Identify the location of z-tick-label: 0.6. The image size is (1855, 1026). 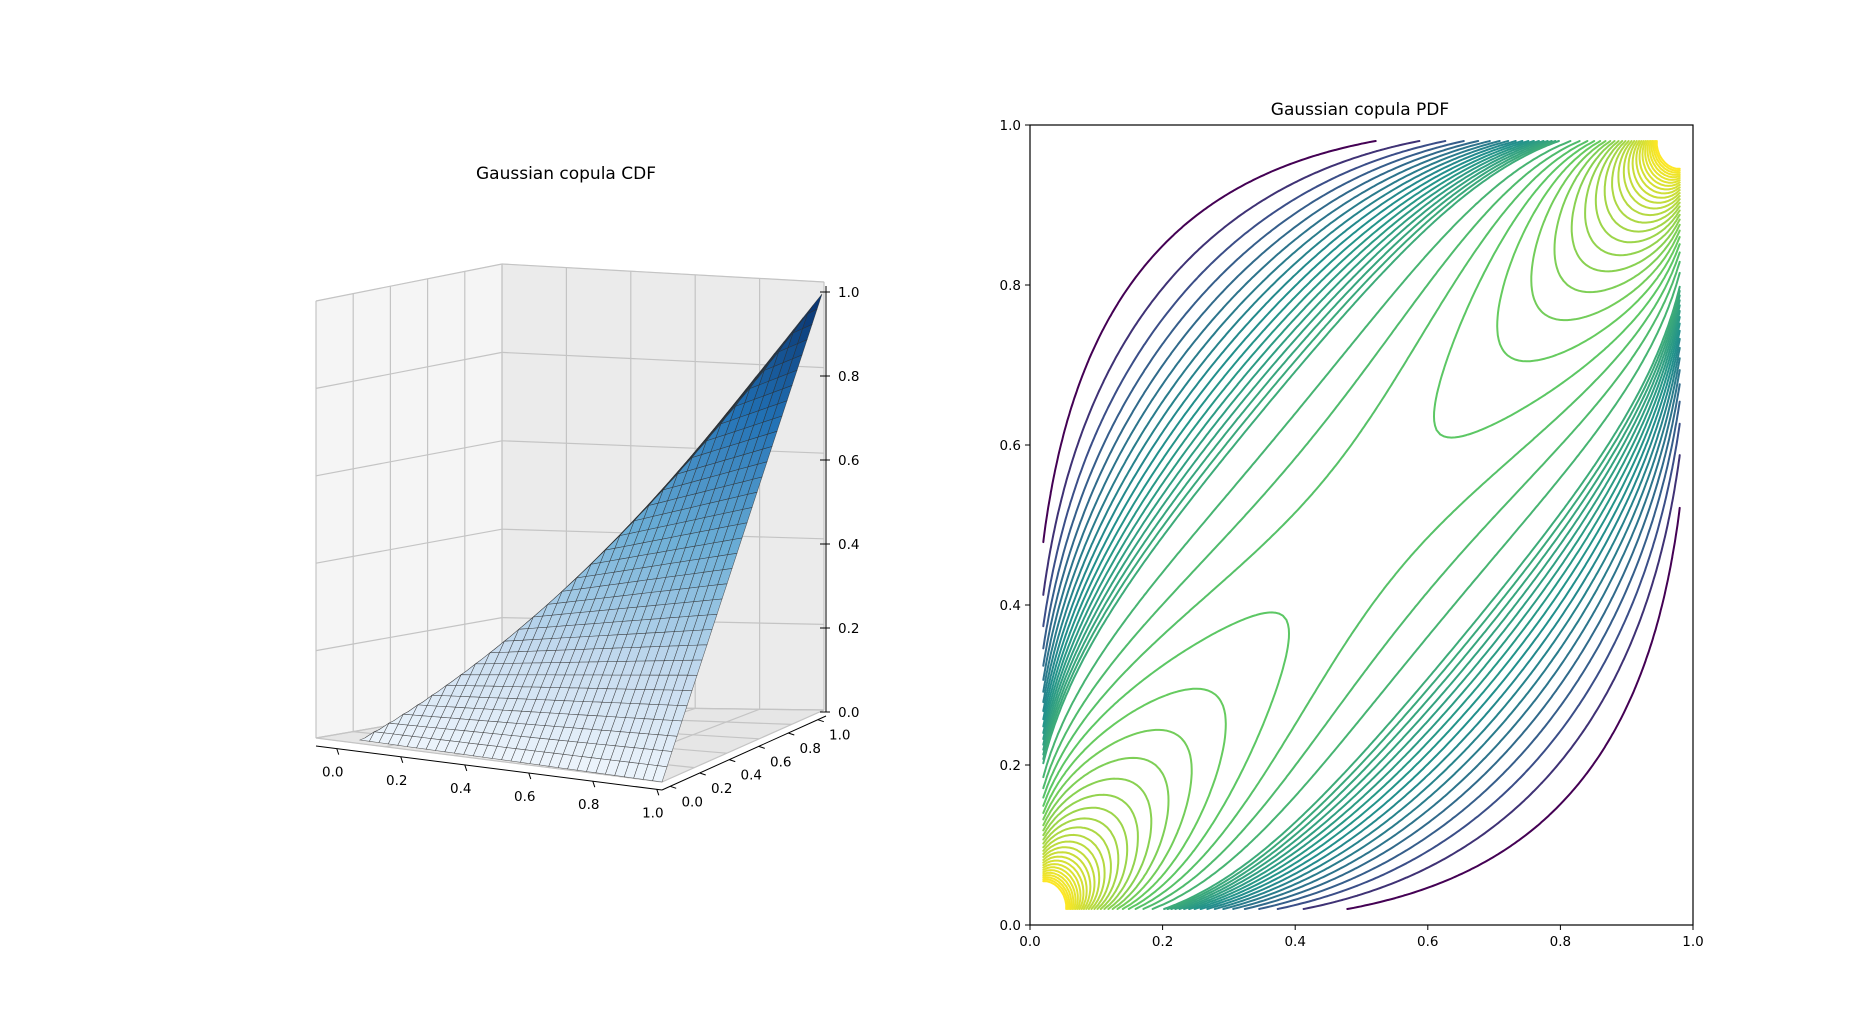
(848, 461).